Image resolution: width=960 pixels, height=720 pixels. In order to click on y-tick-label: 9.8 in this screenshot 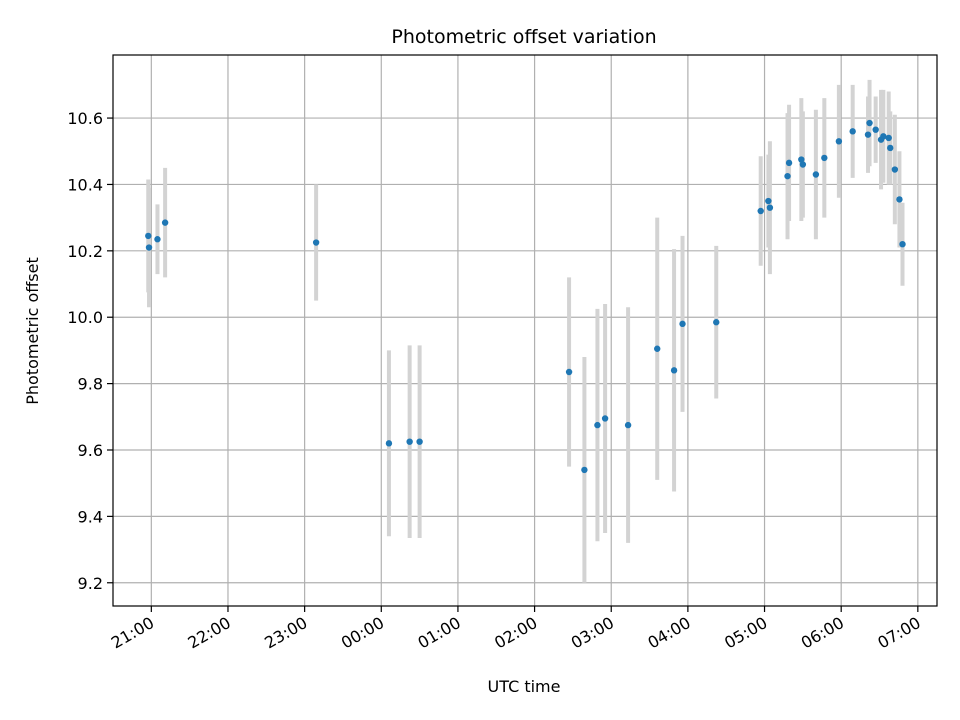, I will do `click(90, 384)`.